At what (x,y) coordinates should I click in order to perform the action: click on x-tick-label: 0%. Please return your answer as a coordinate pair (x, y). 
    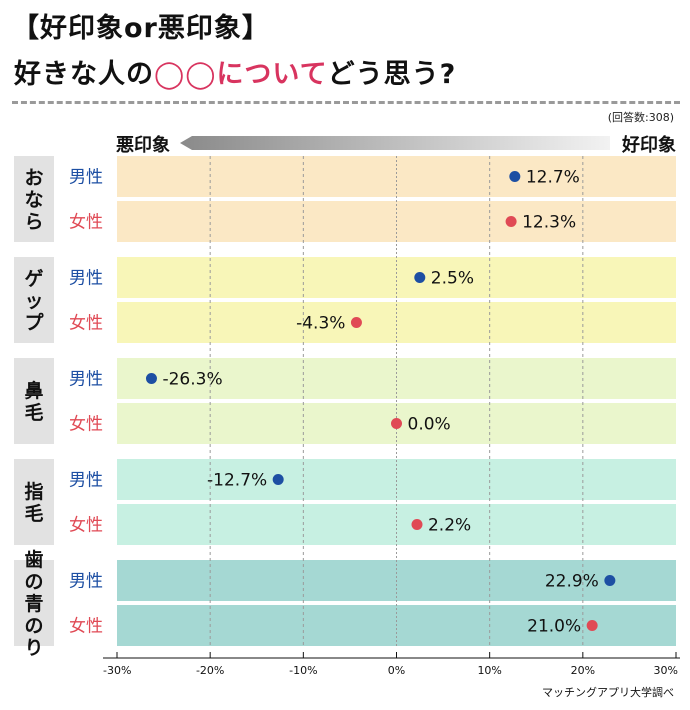
    Looking at the image, I should click on (396, 670).